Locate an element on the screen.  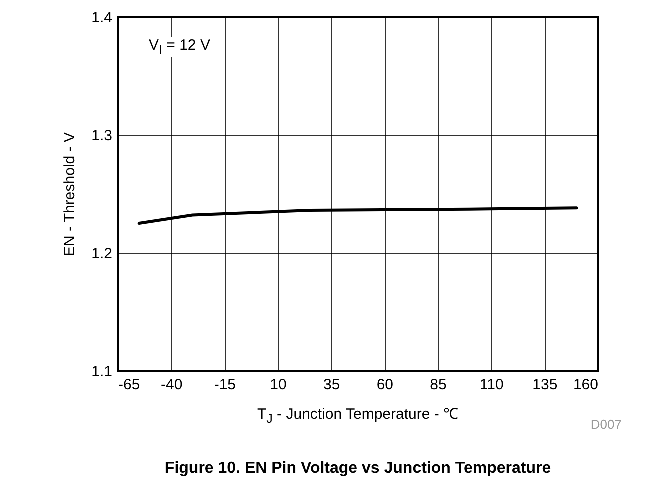
x-tick-label: 135 is located at coordinates (545, 385).